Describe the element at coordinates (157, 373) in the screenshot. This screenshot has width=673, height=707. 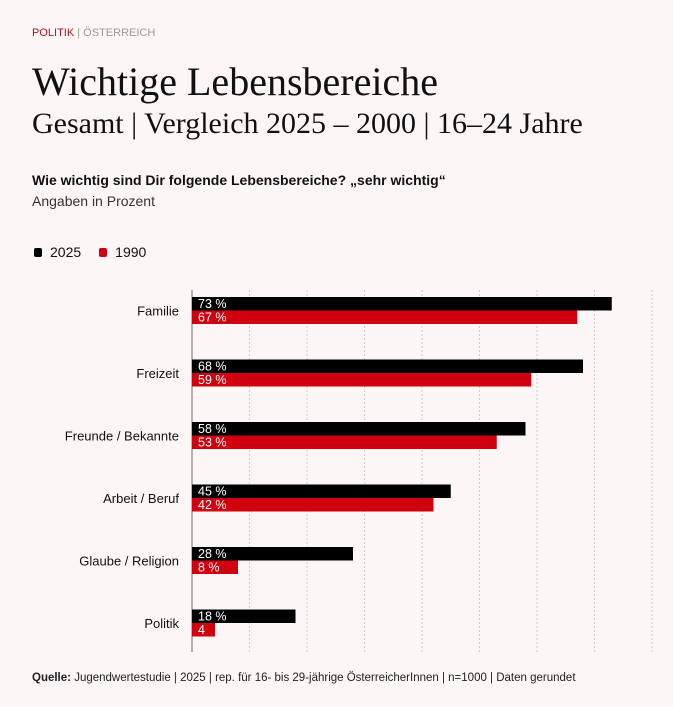
I see `category-label: Freizeit` at that location.